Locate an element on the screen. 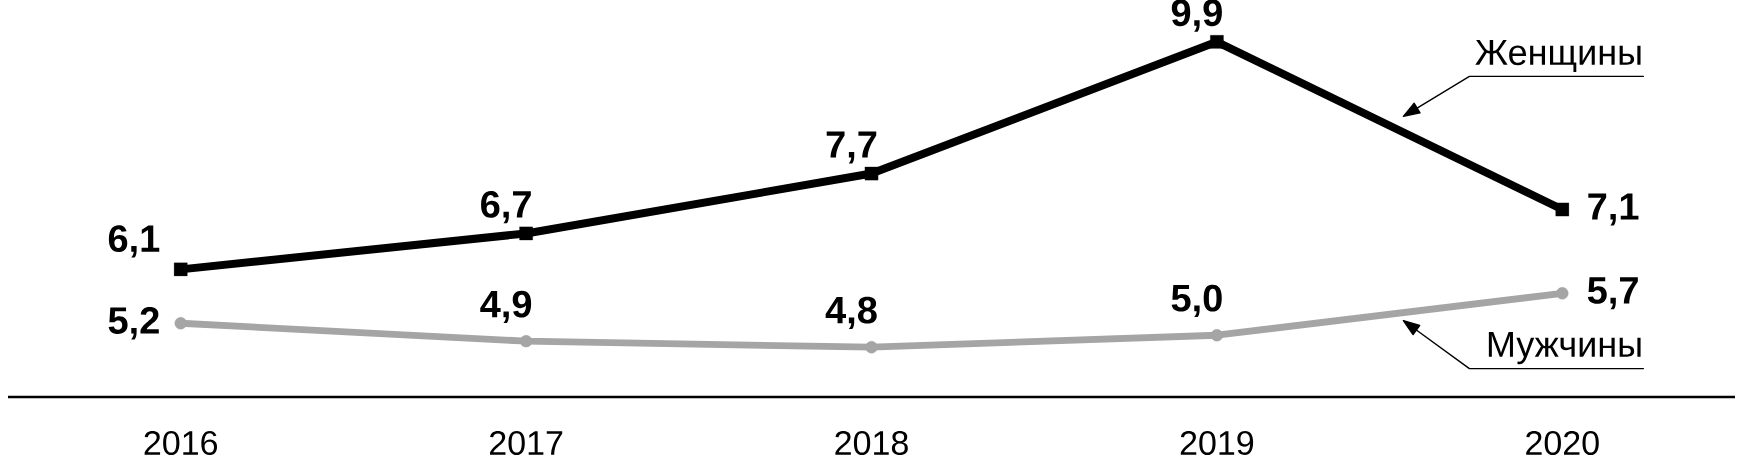  text: Женщины is located at coordinates (1558, 56).